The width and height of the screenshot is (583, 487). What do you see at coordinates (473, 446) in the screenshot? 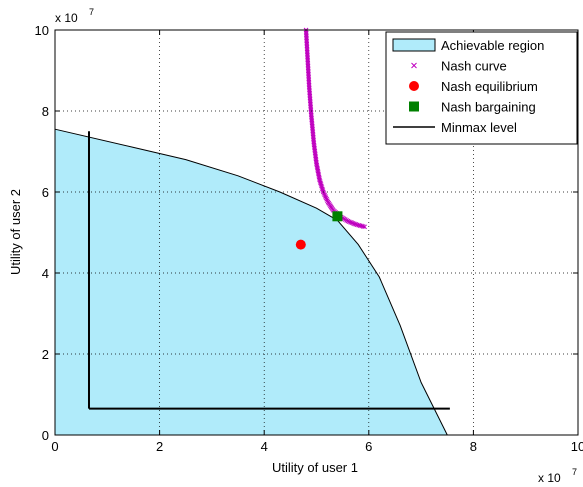
I see `x-tick-label: 8` at bounding box center [473, 446].